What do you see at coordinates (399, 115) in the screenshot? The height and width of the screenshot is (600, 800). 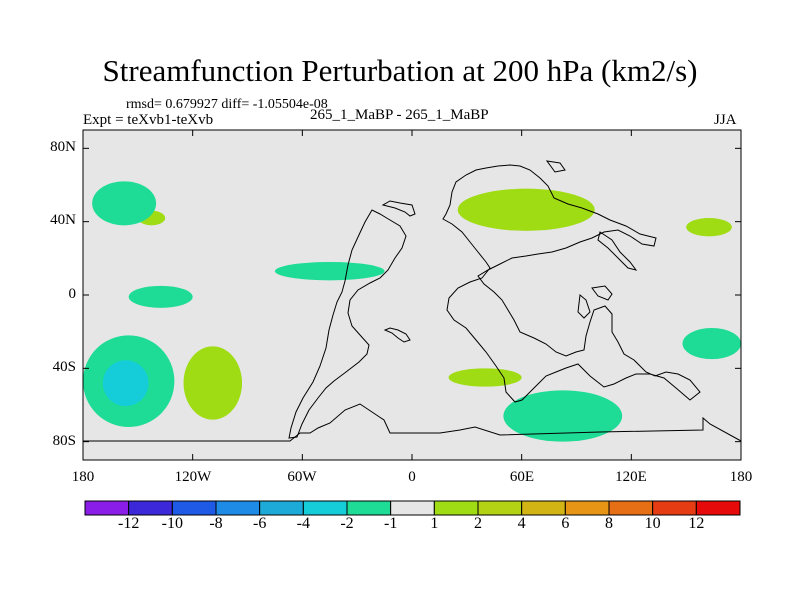 I see `case-names: 265_1_MaBP - 265_1_MaBP` at bounding box center [399, 115].